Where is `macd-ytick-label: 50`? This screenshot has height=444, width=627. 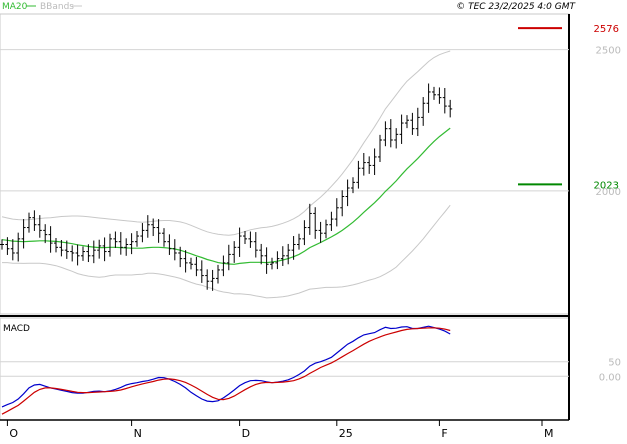 macd-ytick-label: 50 is located at coordinates (614, 363).